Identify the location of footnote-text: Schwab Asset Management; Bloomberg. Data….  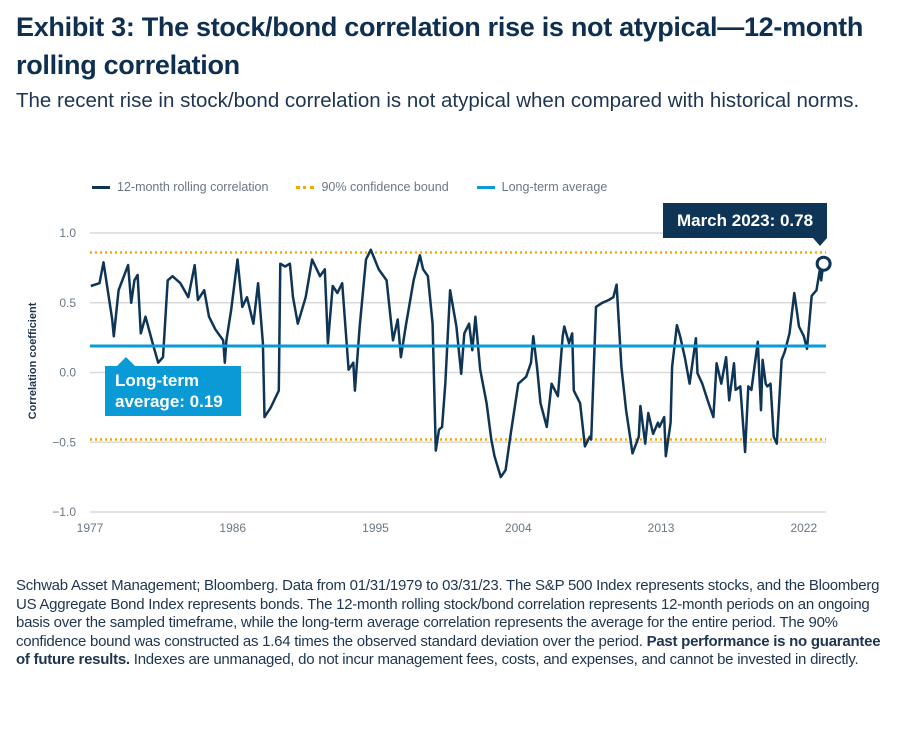
(448, 613).